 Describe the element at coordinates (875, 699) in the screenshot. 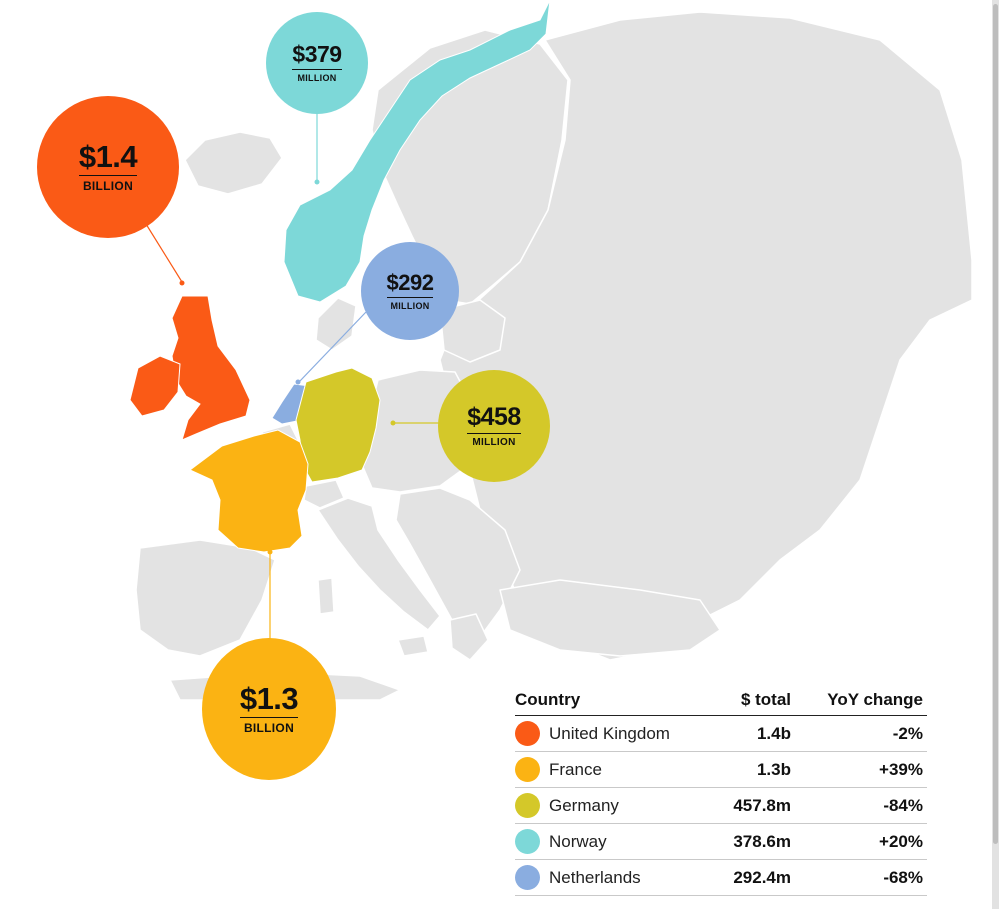

I see `header-yoy: YoY change` at that location.